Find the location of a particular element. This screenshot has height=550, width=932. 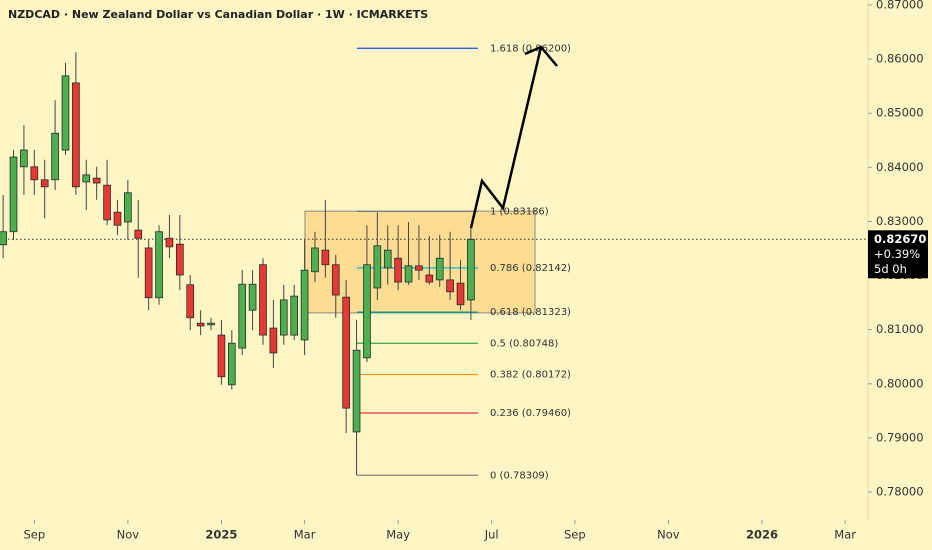

forecast-path is located at coordinates (506, 137).